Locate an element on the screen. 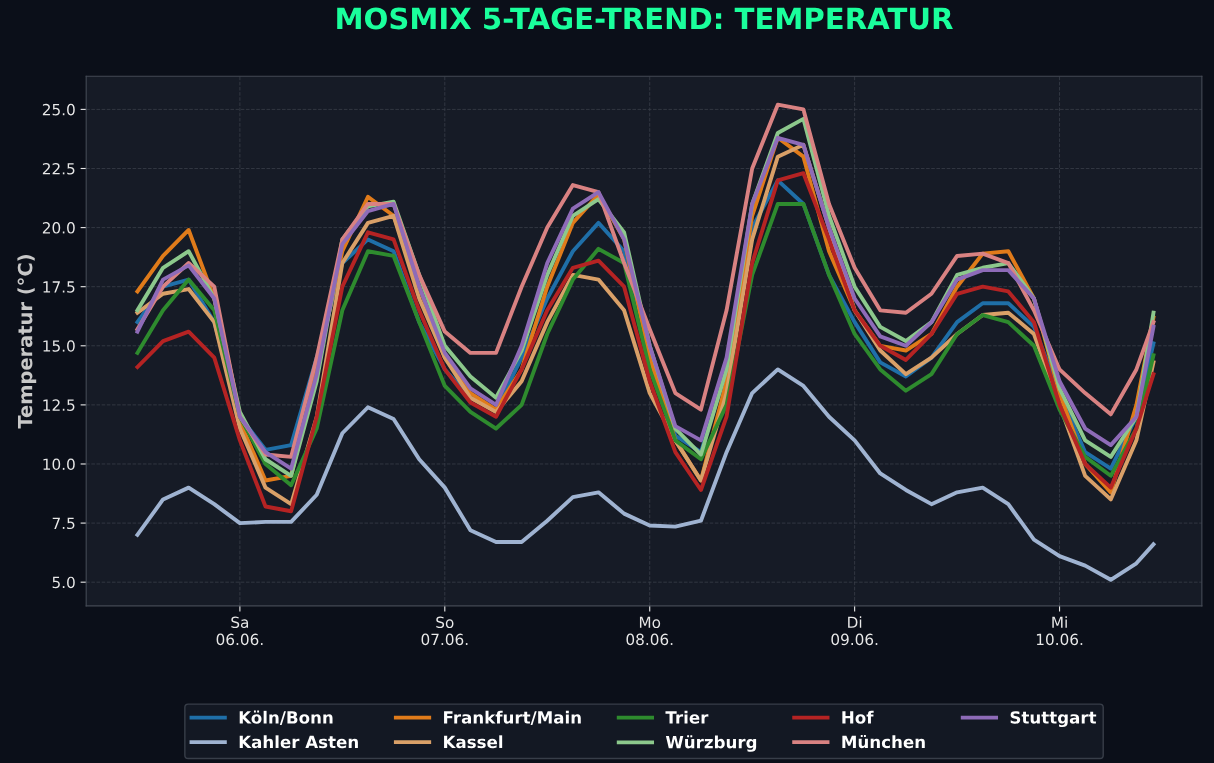 The height and width of the screenshot is (763, 1214). x-tick-label: Mo 08.06. is located at coordinates (649, 631).